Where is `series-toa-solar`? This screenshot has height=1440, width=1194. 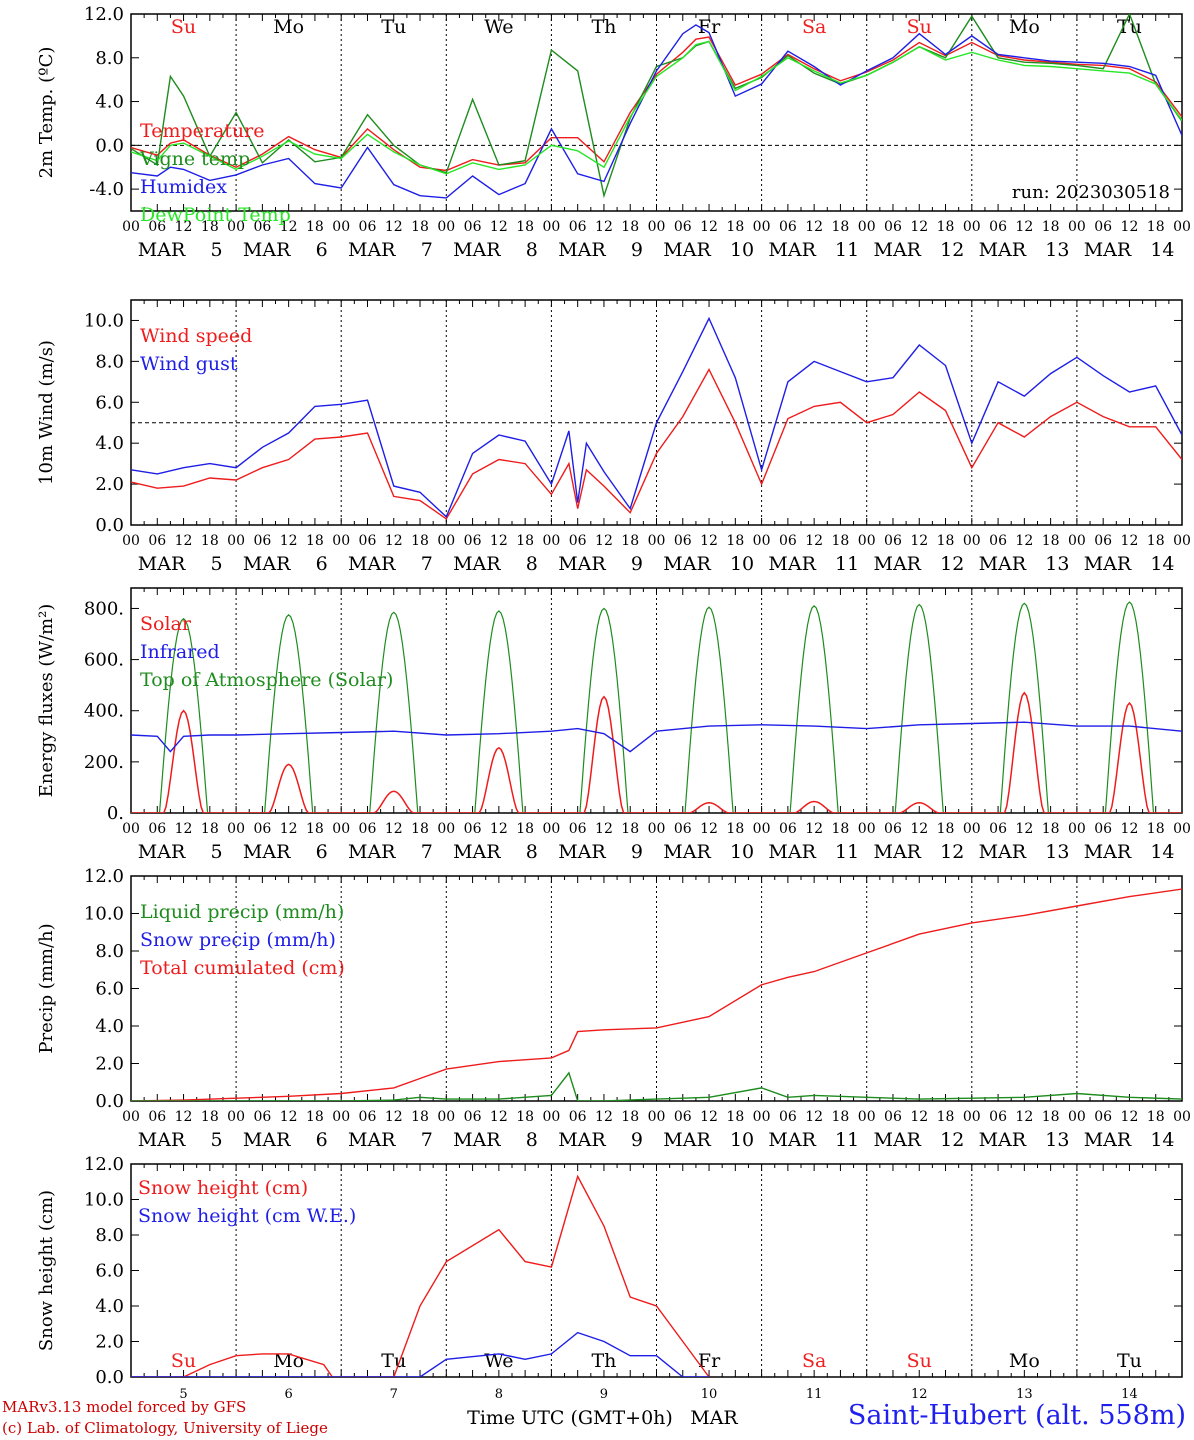
series-toa-solar is located at coordinates (656, 707).